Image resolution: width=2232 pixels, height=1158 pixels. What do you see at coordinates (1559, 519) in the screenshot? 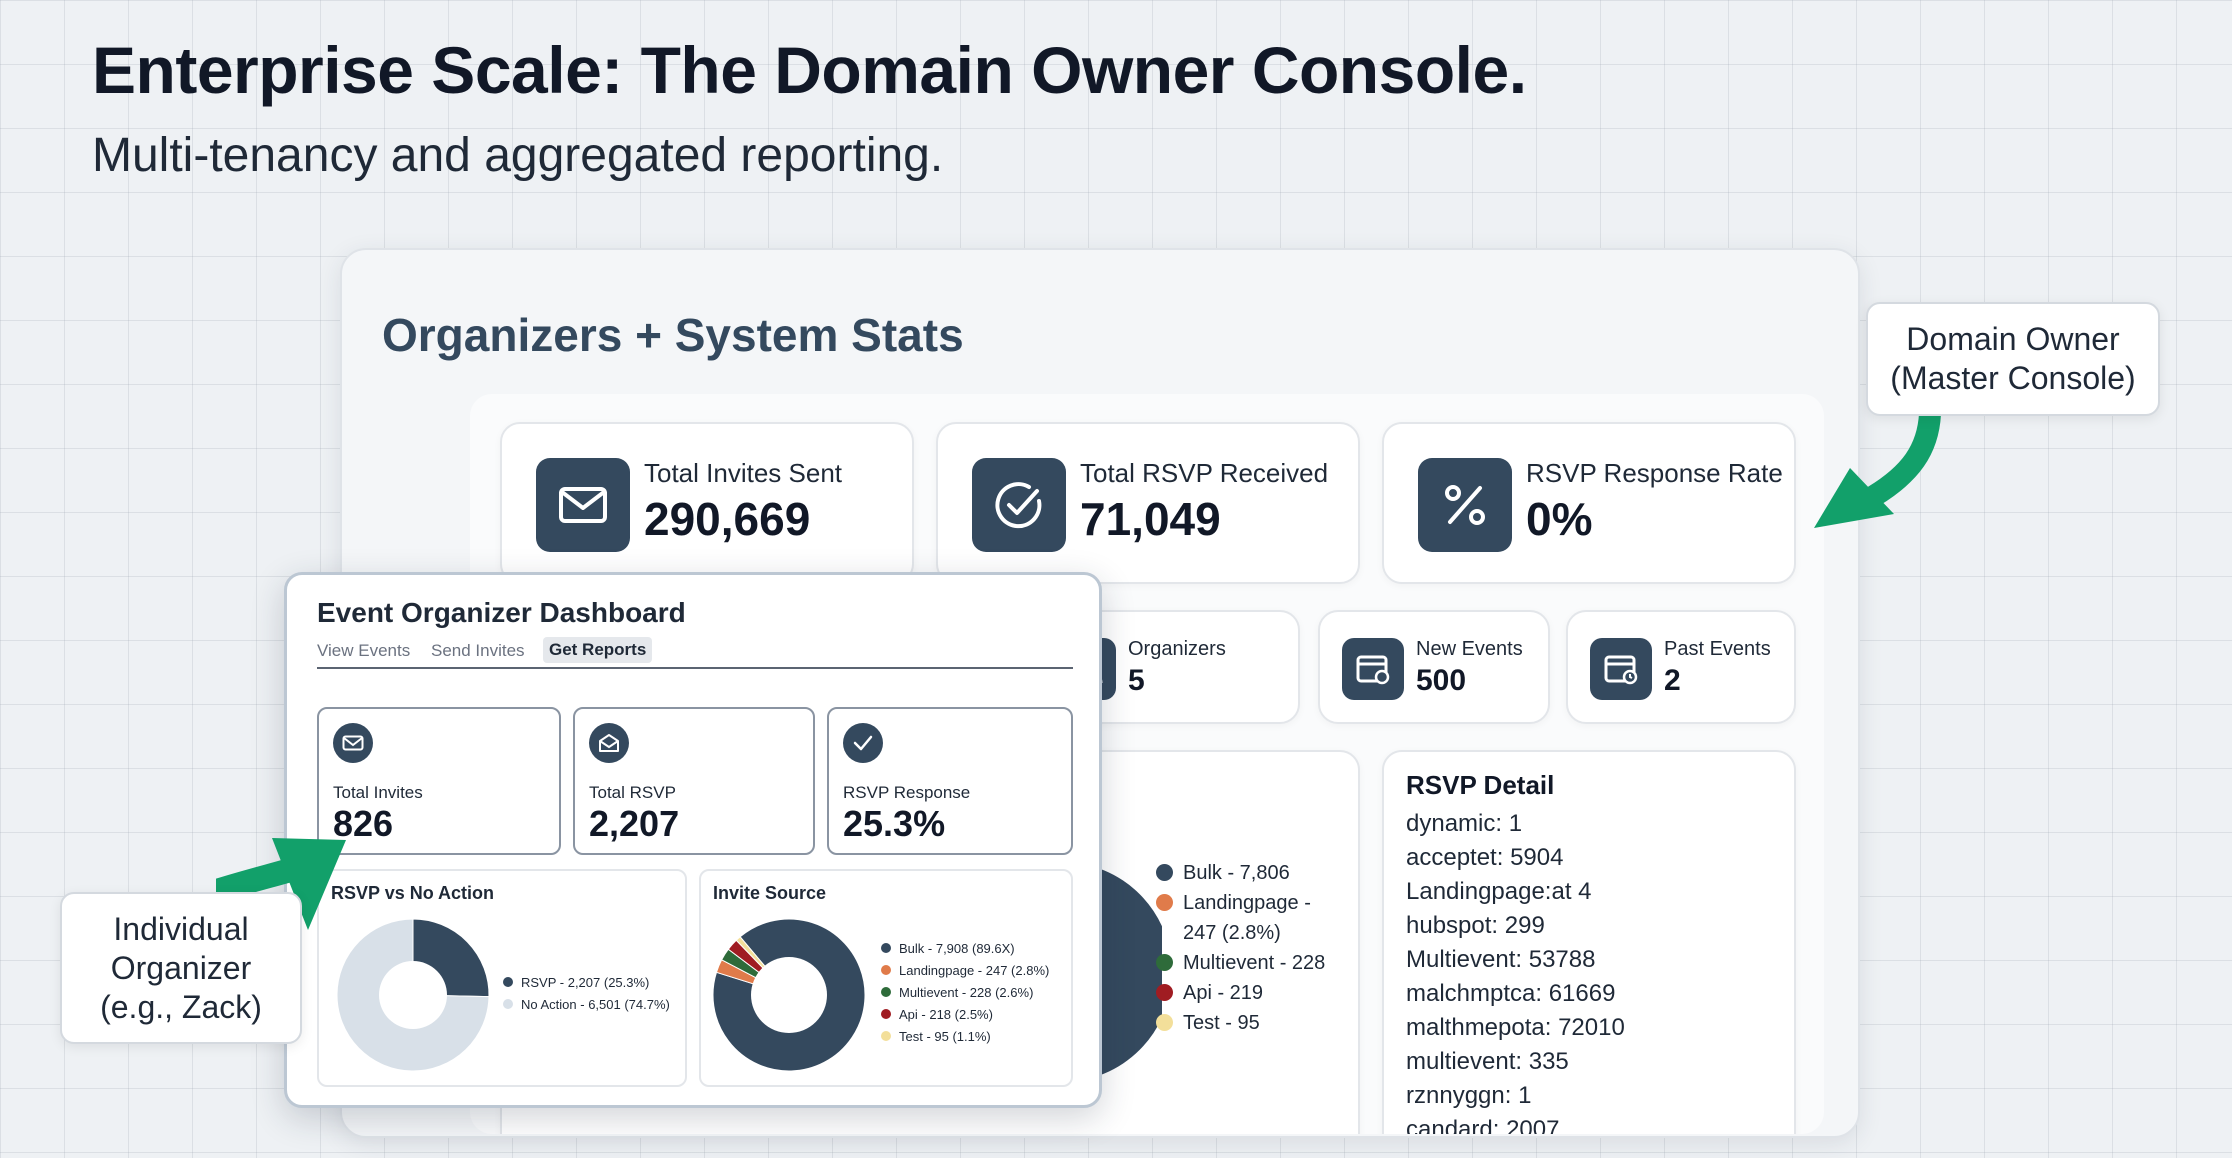
I see `stat-value: 0%` at bounding box center [1559, 519].